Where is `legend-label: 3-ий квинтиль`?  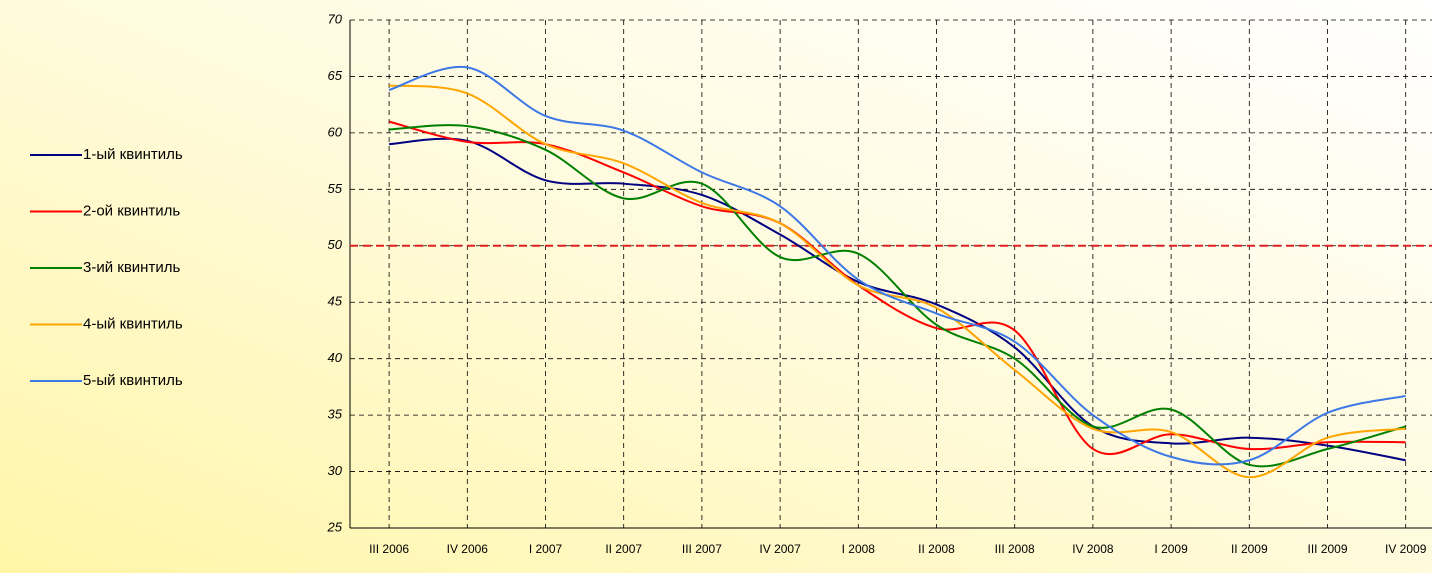
legend-label: 3-ий квинтиль is located at coordinates (131, 267).